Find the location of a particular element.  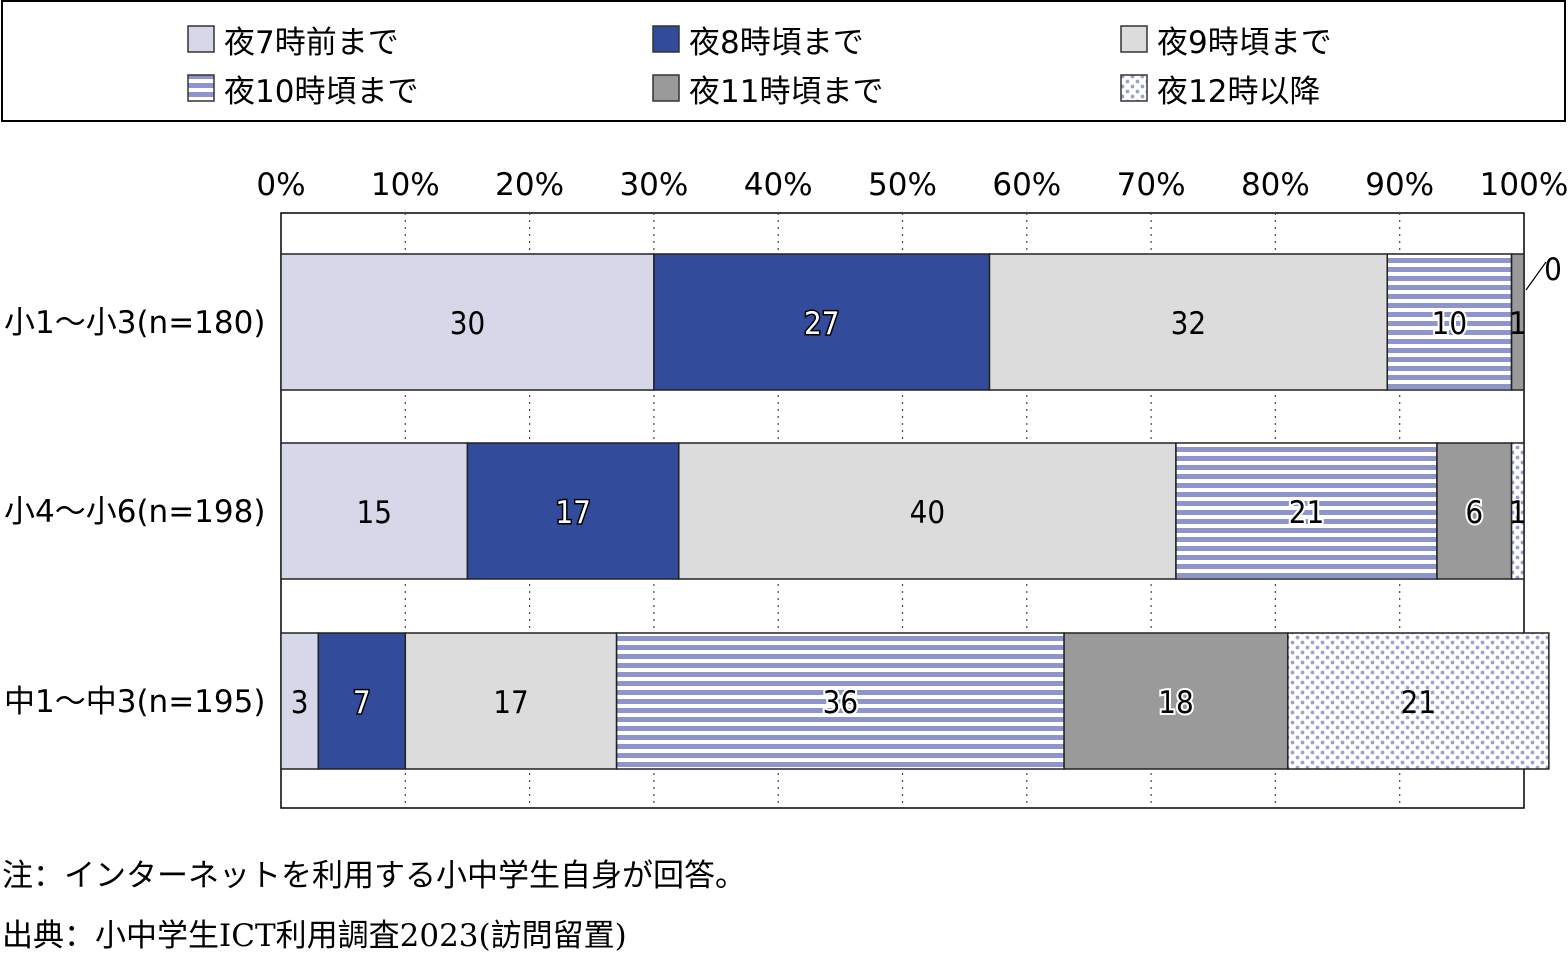

data-label: 27 is located at coordinates (821, 324).